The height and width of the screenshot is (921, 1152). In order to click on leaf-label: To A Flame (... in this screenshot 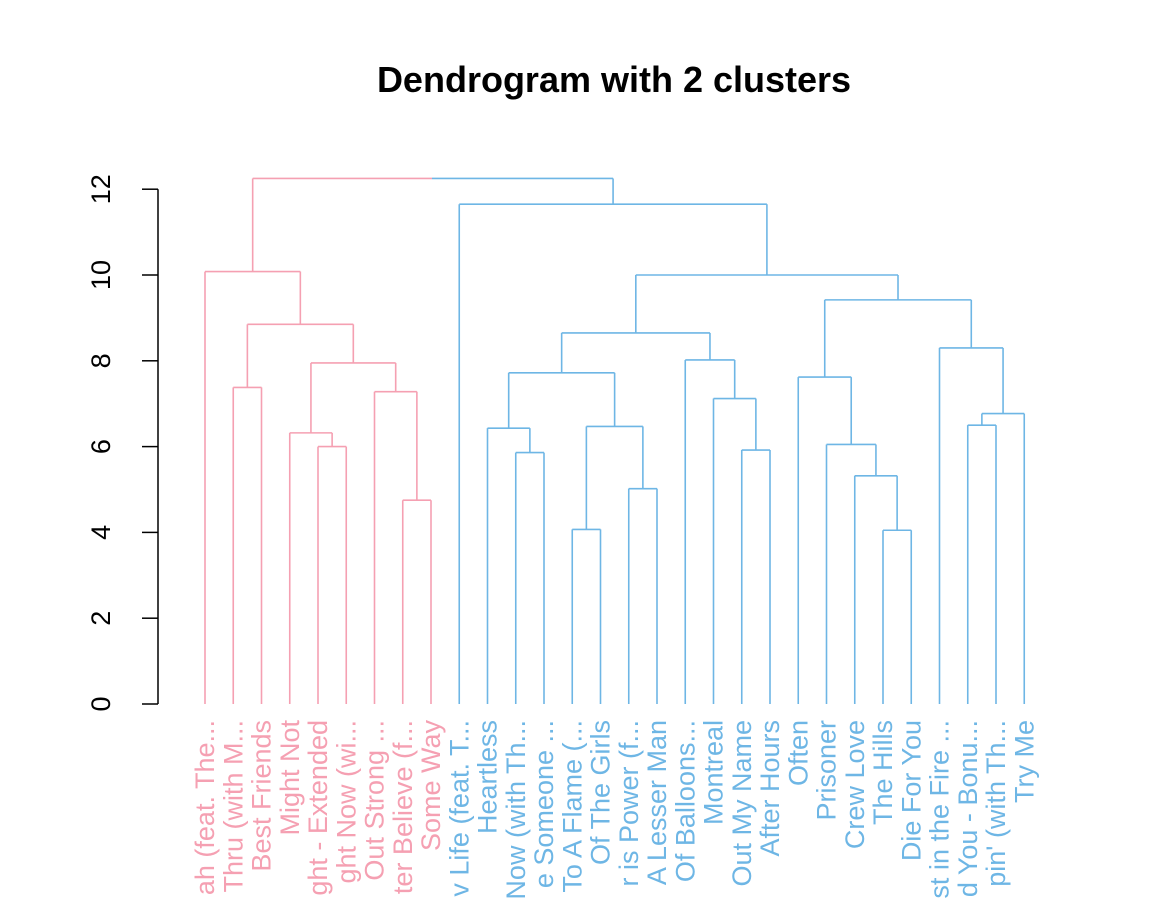, I will do `click(572, 806)`.